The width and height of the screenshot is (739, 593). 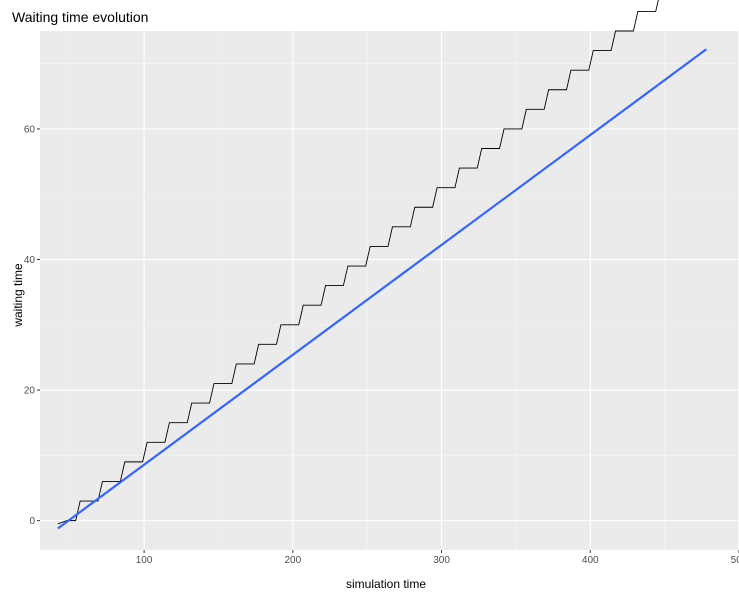 What do you see at coordinates (735, 560) in the screenshot?
I see `x-tick-label: 500` at bounding box center [735, 560].